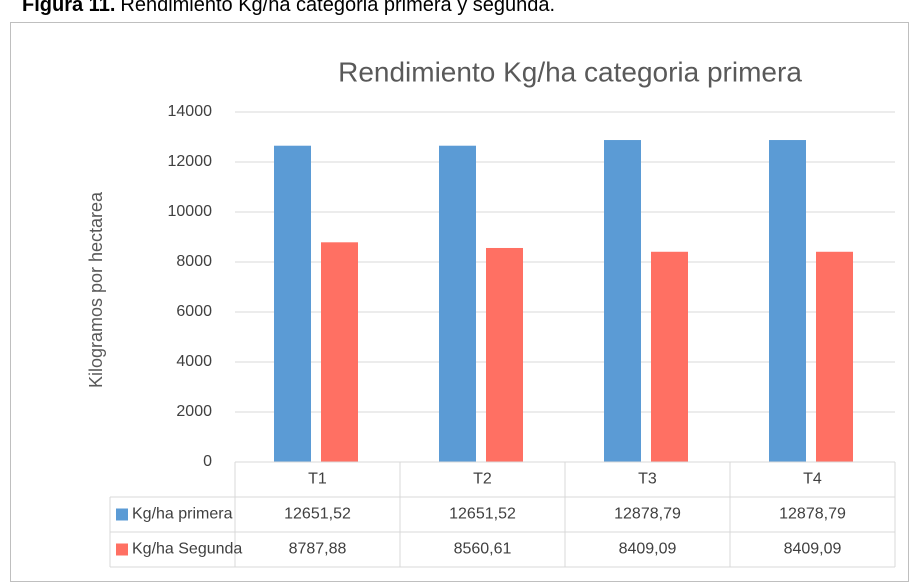 Image resolution: width=910 pixels, height=583 pixels. Describe the element at coordinates (482, 479) in the screenshot. I see `x-tick-label: T2` at that location.